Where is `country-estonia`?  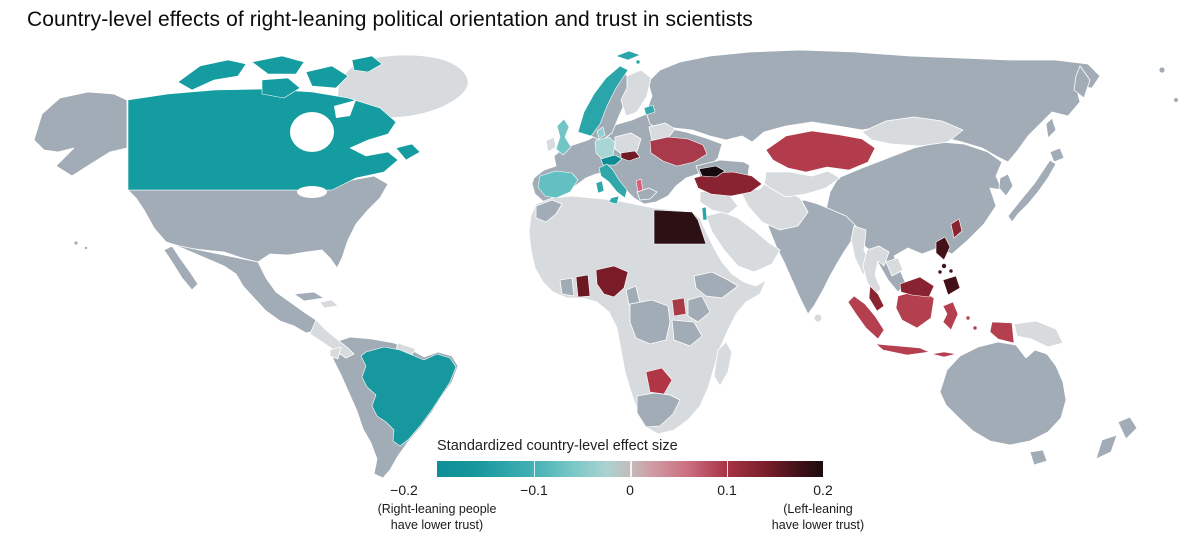 country-estonia is located at coordinates (649, 110).